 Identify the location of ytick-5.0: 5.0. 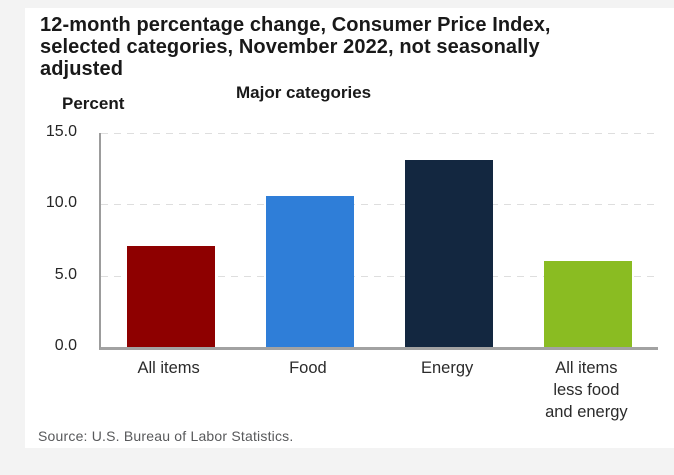
(65, 274).